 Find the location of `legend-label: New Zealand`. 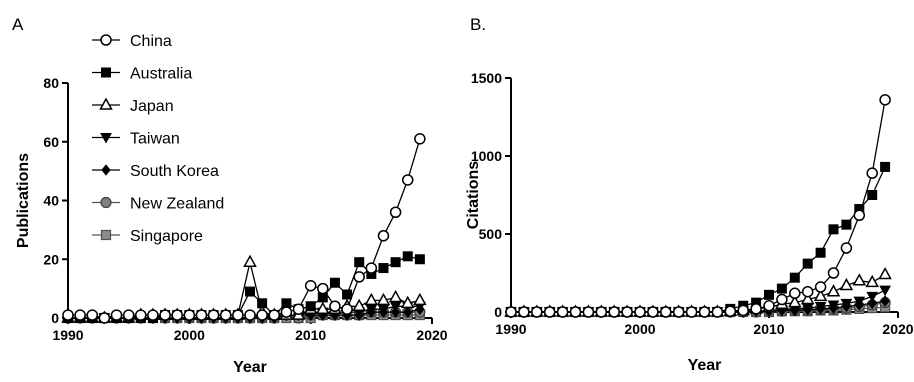

legend-label: New Zealand is located at coordinates (177, 204).